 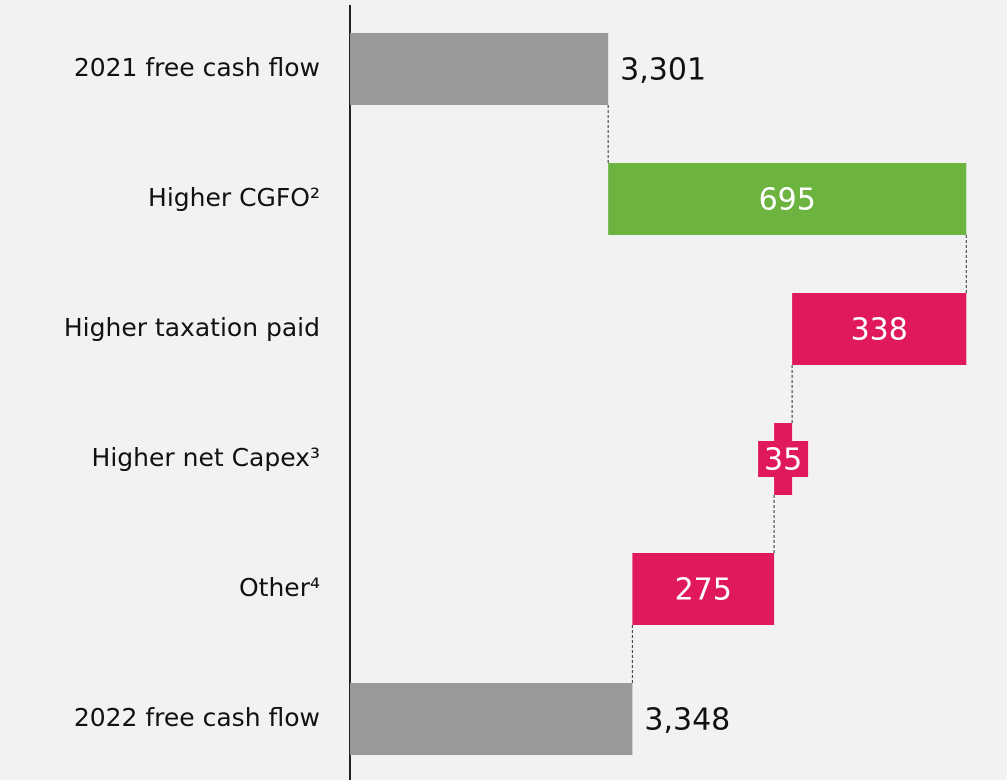 I want to click on category-label: Higher taxation paid, so click(x=192, y=327).